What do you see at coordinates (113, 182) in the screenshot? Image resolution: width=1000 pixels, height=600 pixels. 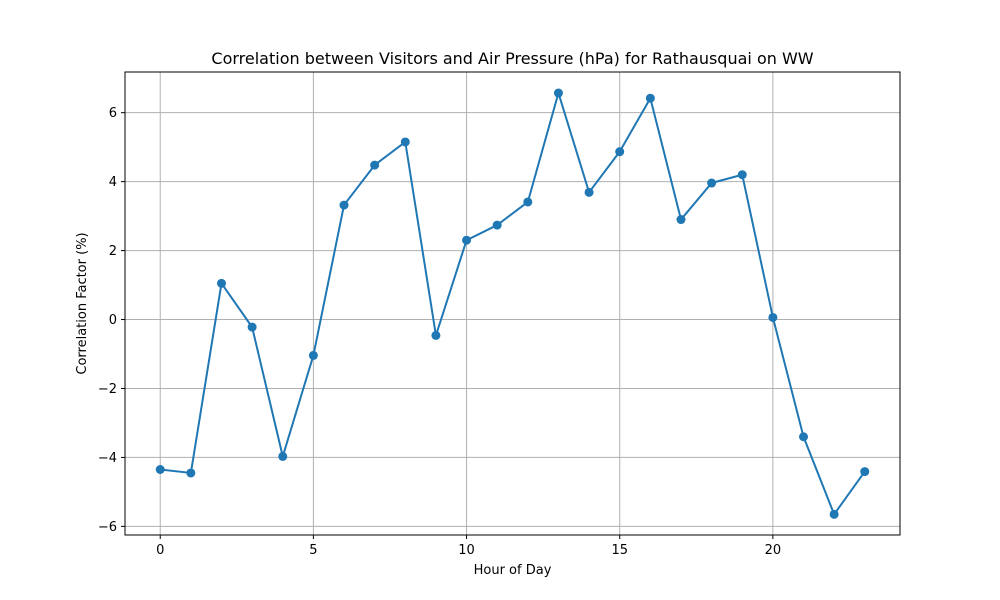 I see `y-tick-label: 4` at bounding box center [113, 182].